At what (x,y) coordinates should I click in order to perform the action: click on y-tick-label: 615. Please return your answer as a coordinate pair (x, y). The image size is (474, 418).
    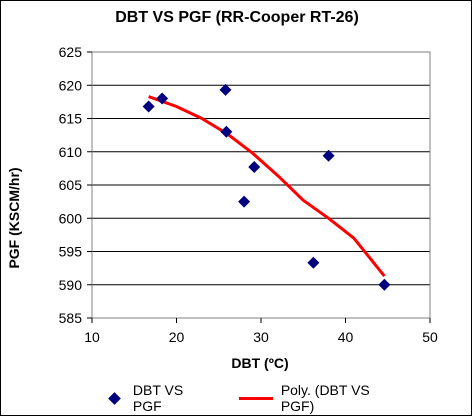
    Looking at the image, I should click on (71, 119).